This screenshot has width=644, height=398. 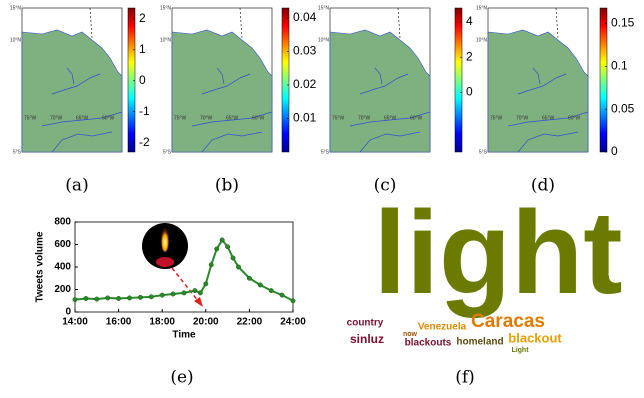 What do you see at coordinates (385, 186) in the screenshot?
I see `subfigure-label: (c)` at bounding box center [385, 186].